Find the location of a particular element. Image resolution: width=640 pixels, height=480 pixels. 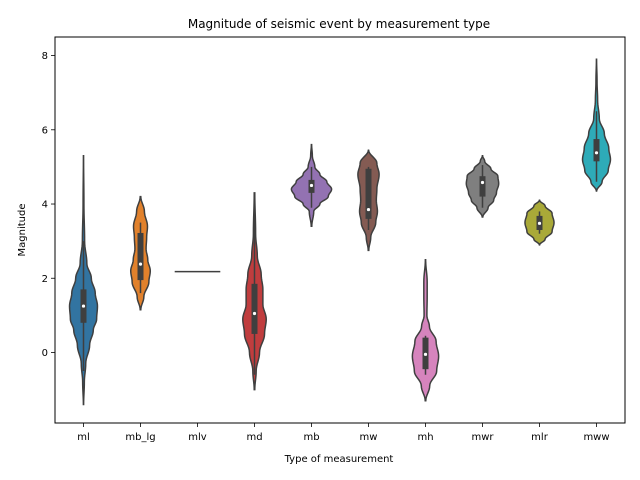

median-point-mlr is located at coordinates (539, 223).